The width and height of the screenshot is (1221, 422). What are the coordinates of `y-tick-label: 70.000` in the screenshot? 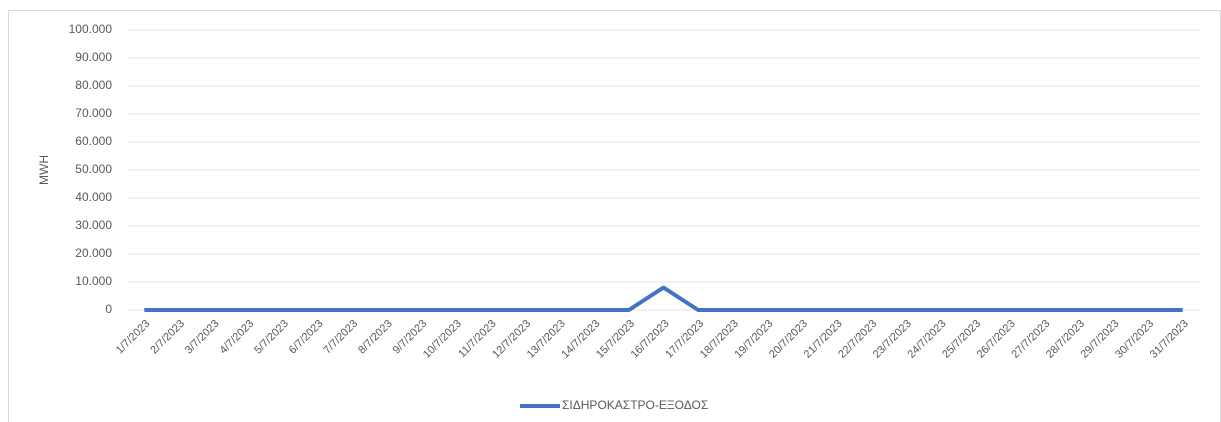 It's located at (93, 113).